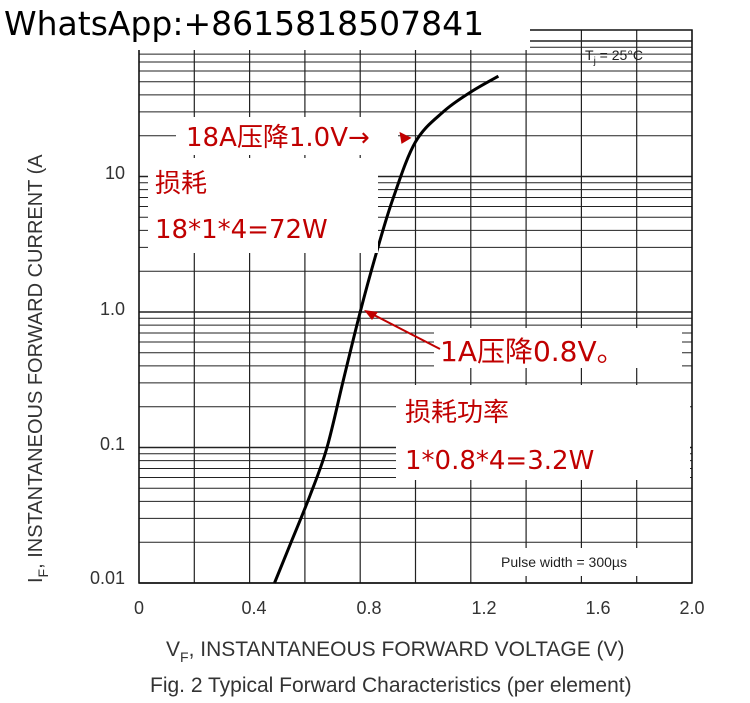 This screenshot has height=703, width=750. I want to click on pulse-label-box, so click(584, 562).